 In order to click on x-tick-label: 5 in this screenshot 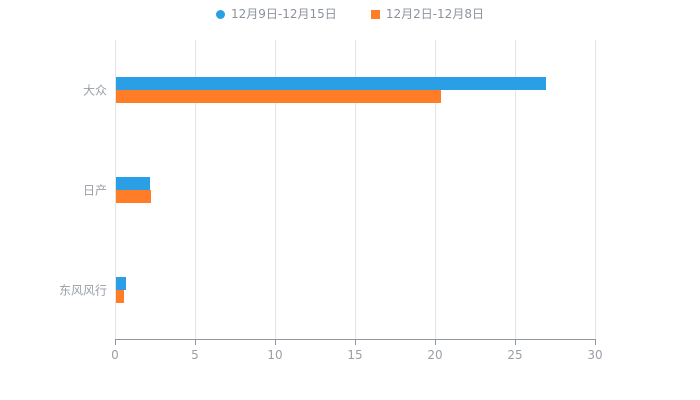, I will do `click(195, 355)`.